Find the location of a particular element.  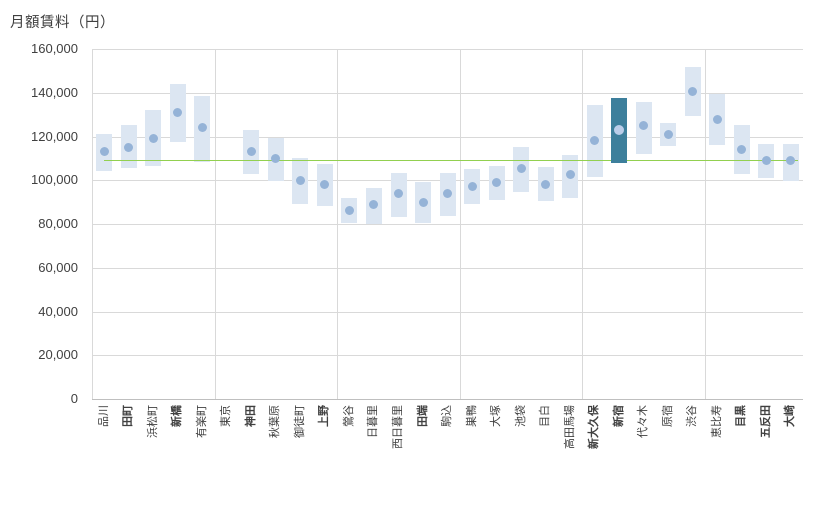

y-axis-label: 0 is located at coordinates (74, 398).